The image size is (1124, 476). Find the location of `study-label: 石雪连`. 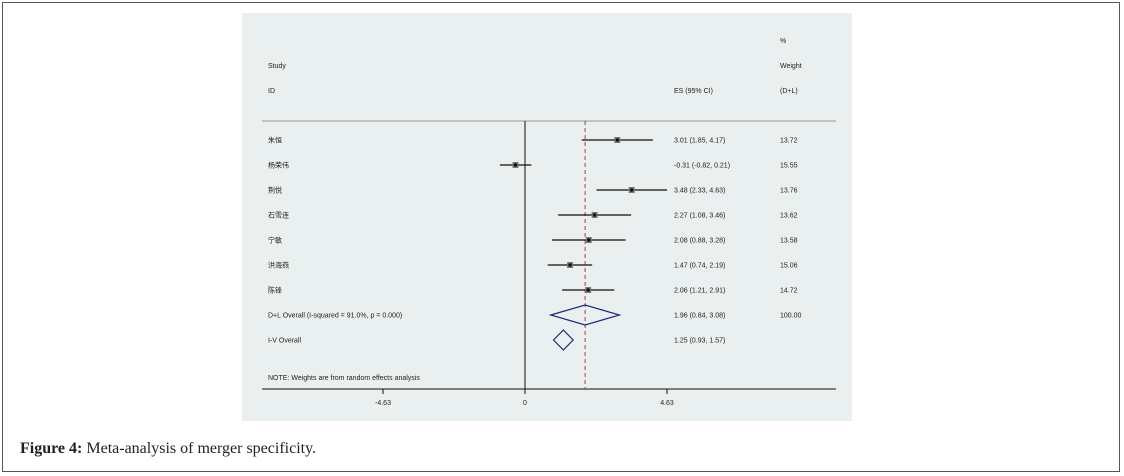

study-label: 石雪连 is located at coordinates (278, 215).